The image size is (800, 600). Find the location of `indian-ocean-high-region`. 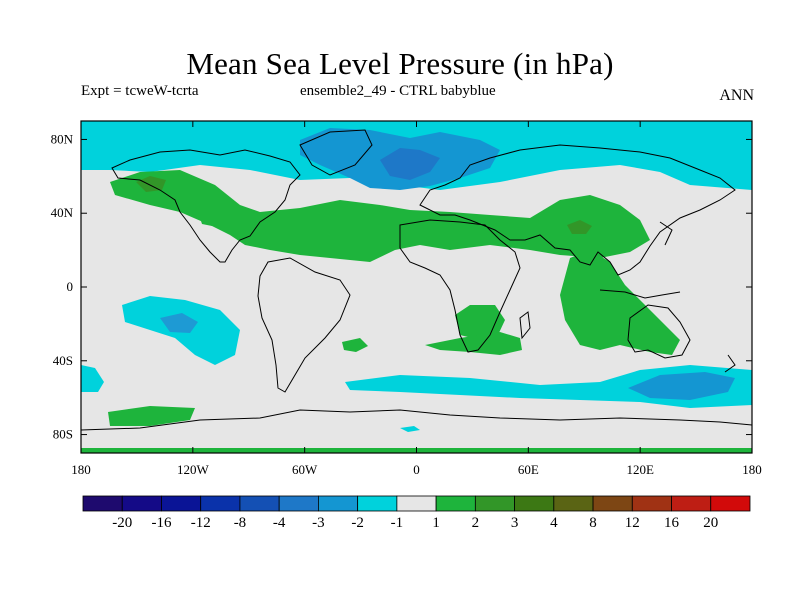

indian-ocean-high-region is located at coordinates (620, 302).